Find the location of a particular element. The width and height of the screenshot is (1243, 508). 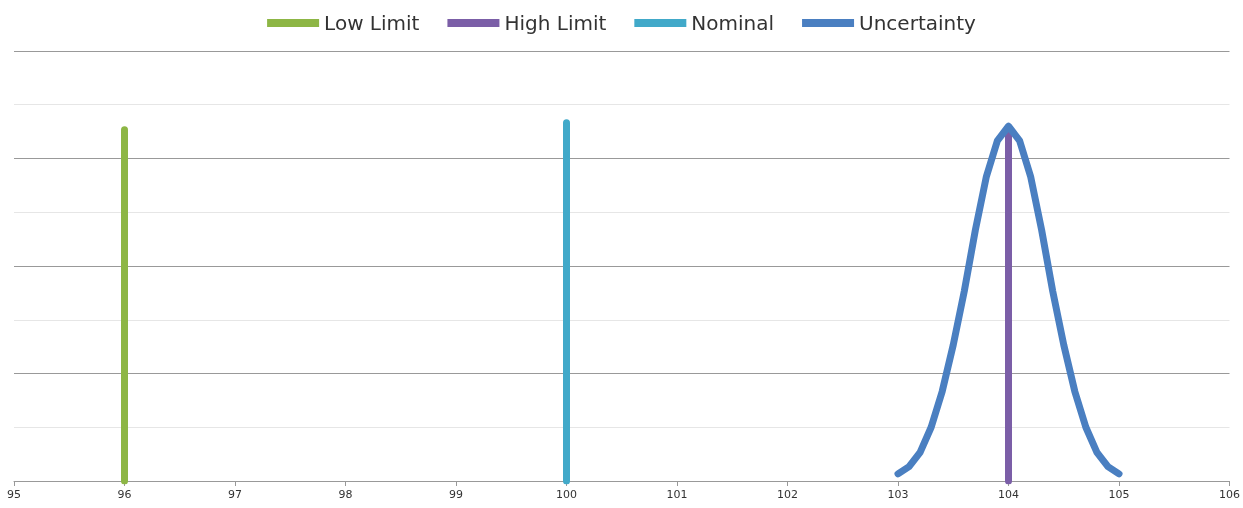

x-tick-label: 105 is located at coordinates (1119, 494).